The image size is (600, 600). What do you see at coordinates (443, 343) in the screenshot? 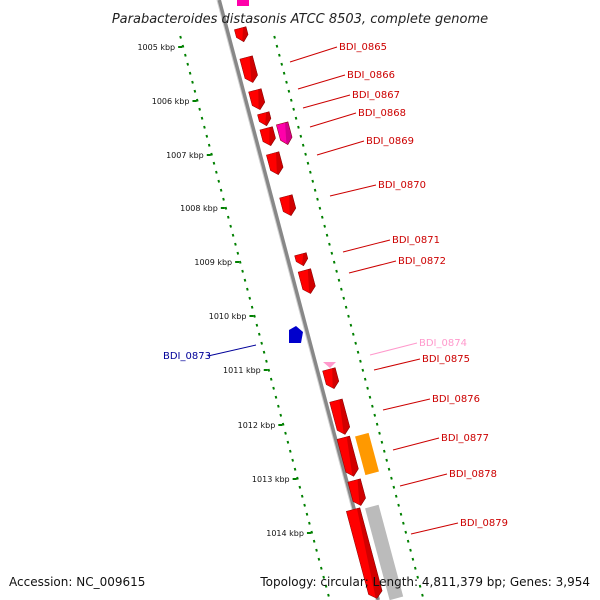
I see `gene-label: BDI_0874` at bounding box center [443, 343].